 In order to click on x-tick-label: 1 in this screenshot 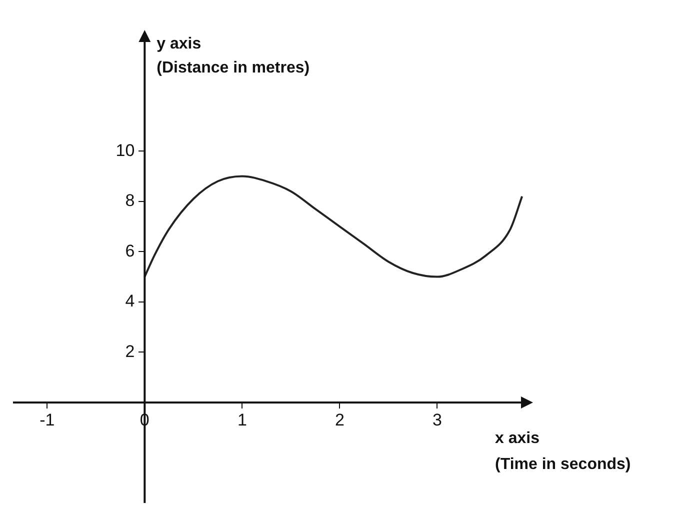, I will do `click(242, 420)`.